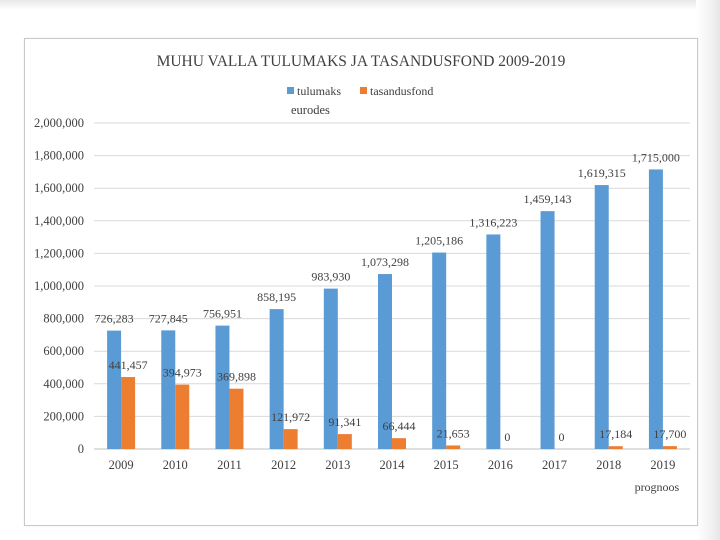 The image size is (720, 540). What do you see at coordinates (615, 434) in the screenshot?
I see `data-label-tasandusfond: 17,184` at bounding box center [615, 434].